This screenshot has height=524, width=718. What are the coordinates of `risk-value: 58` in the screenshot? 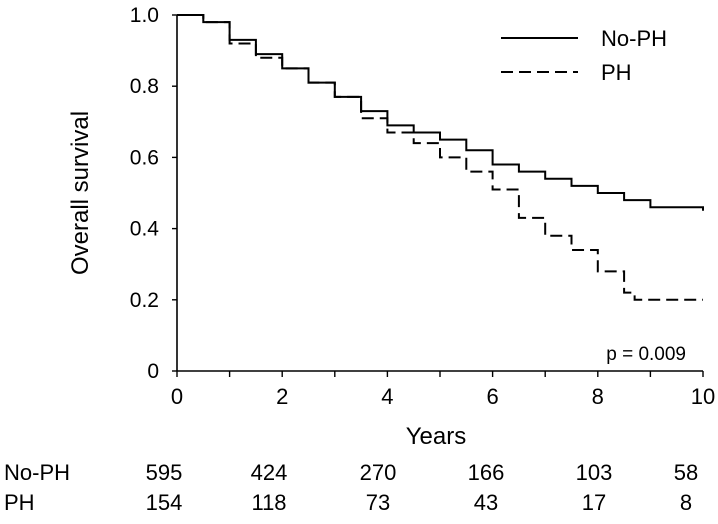 It's located at (686, 472).